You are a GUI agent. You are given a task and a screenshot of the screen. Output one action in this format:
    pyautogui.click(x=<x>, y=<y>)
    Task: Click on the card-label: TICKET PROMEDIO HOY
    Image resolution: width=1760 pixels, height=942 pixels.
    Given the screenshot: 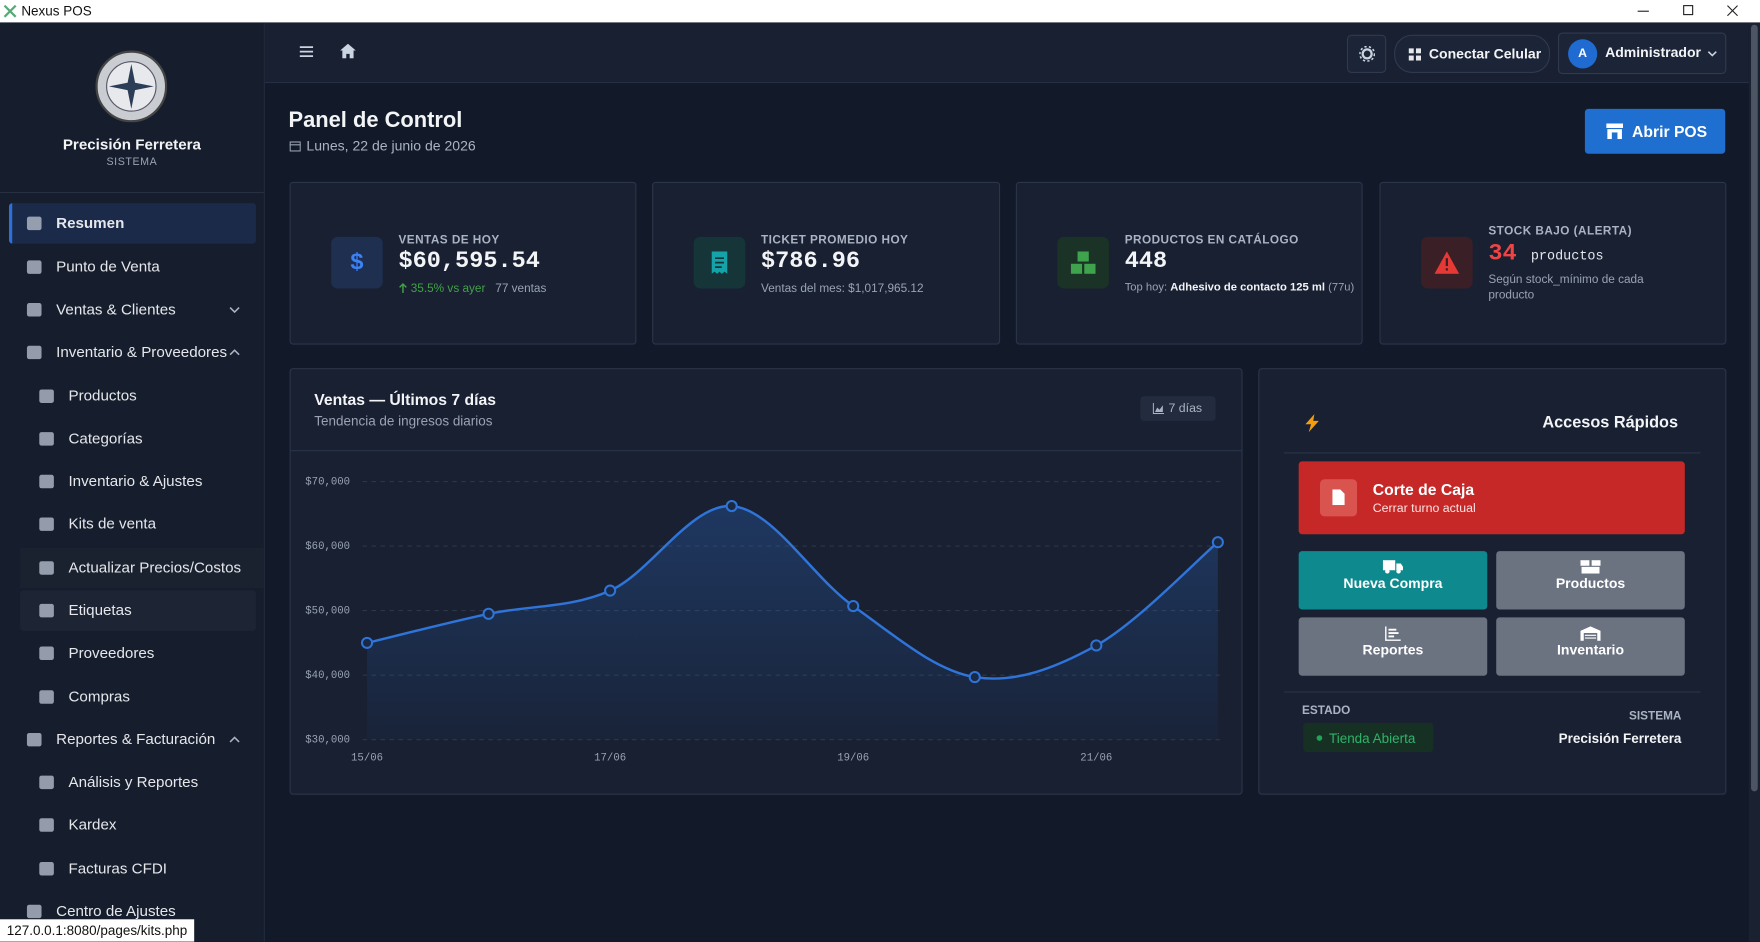 What is the action you would take?
    pyautogui.click(x=835, y=240)
    